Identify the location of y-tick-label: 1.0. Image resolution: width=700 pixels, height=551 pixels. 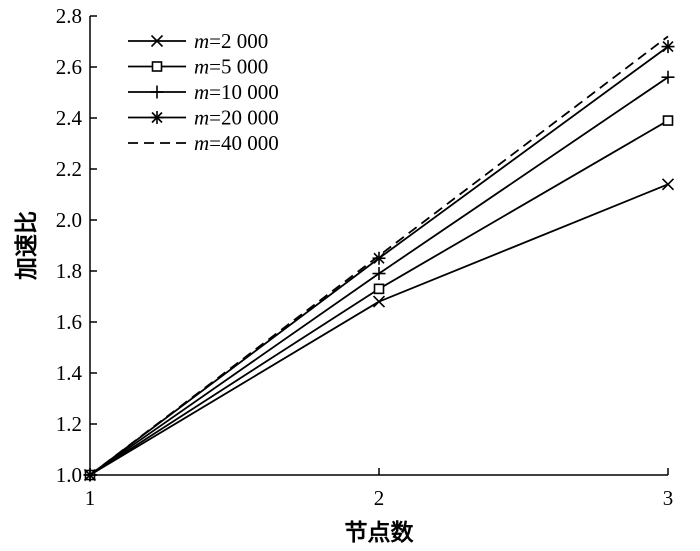
(69, 475).